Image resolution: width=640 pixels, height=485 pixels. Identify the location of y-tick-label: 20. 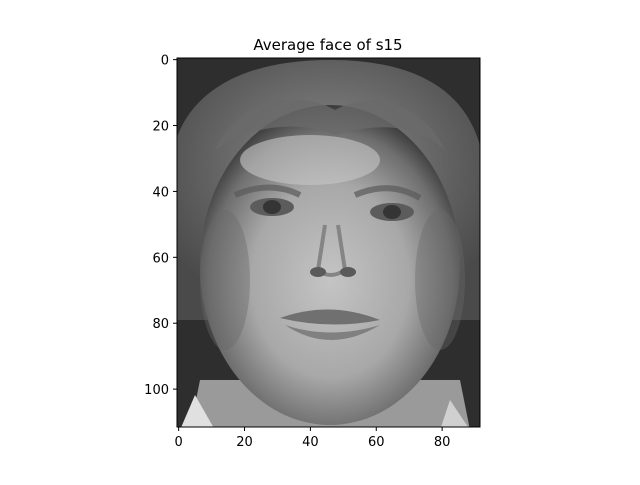
(160, 127).